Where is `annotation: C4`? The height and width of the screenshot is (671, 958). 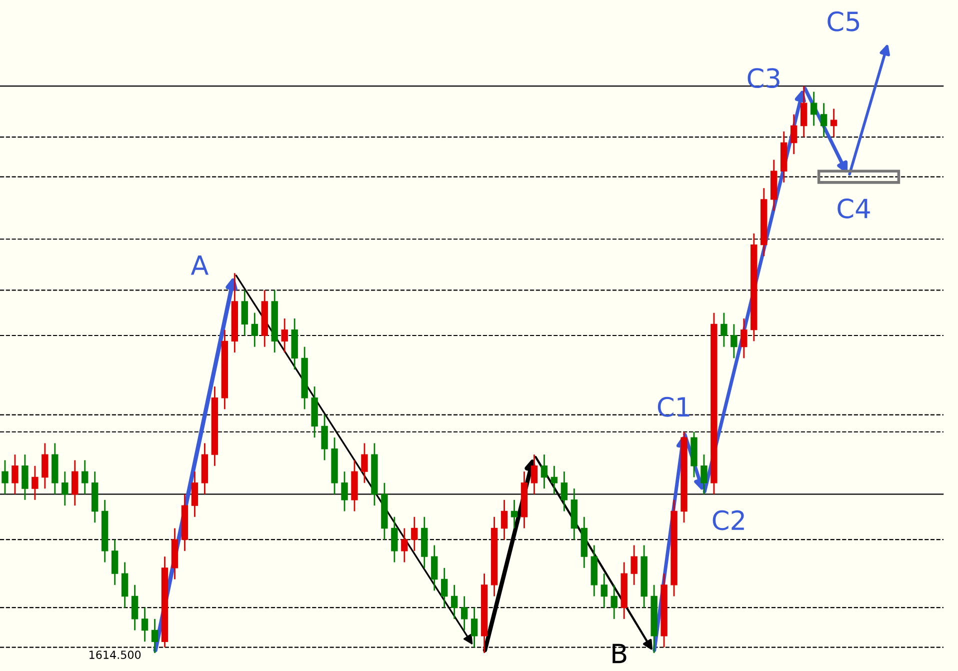 annotation: C4 is located at coordinates (854, 208).